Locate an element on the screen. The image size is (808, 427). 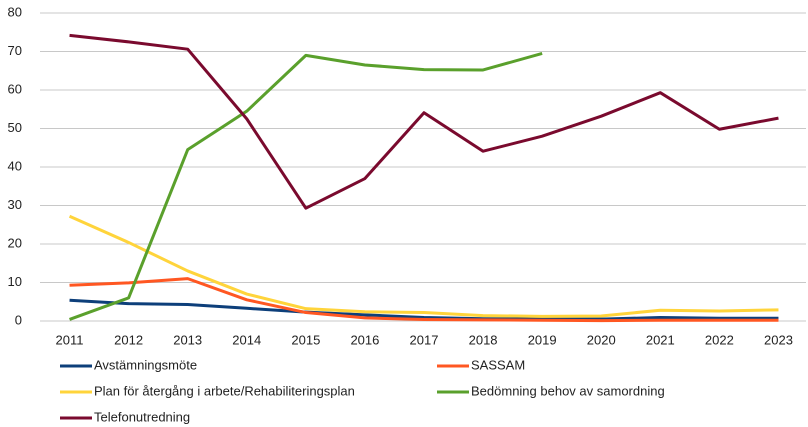
x-tick-label: 2017 is located at coordinates (424, 339).